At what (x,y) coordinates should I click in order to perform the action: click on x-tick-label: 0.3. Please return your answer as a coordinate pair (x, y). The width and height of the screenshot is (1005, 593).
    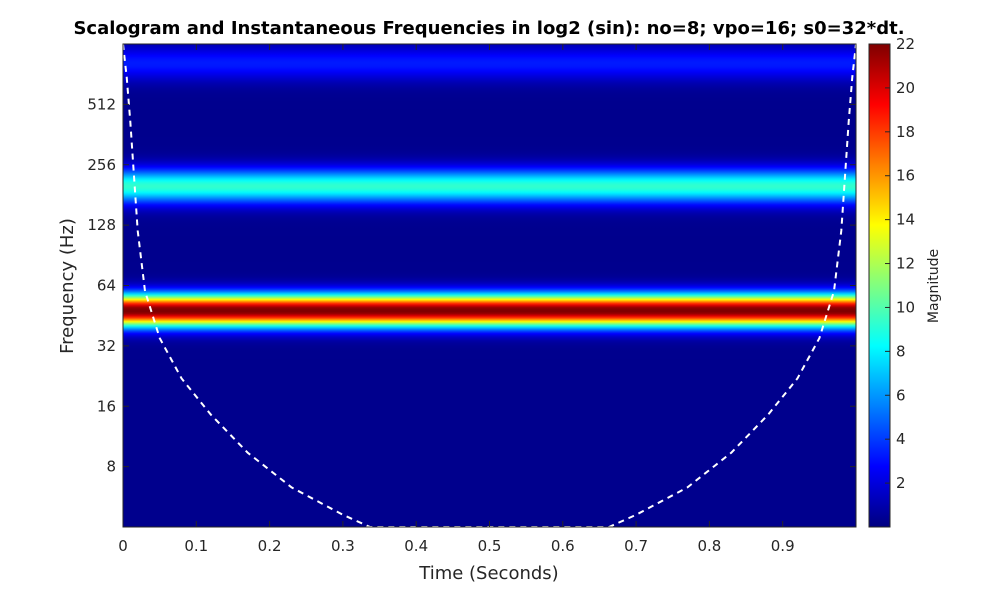
    Looking at the image, I should click on (343, 546).